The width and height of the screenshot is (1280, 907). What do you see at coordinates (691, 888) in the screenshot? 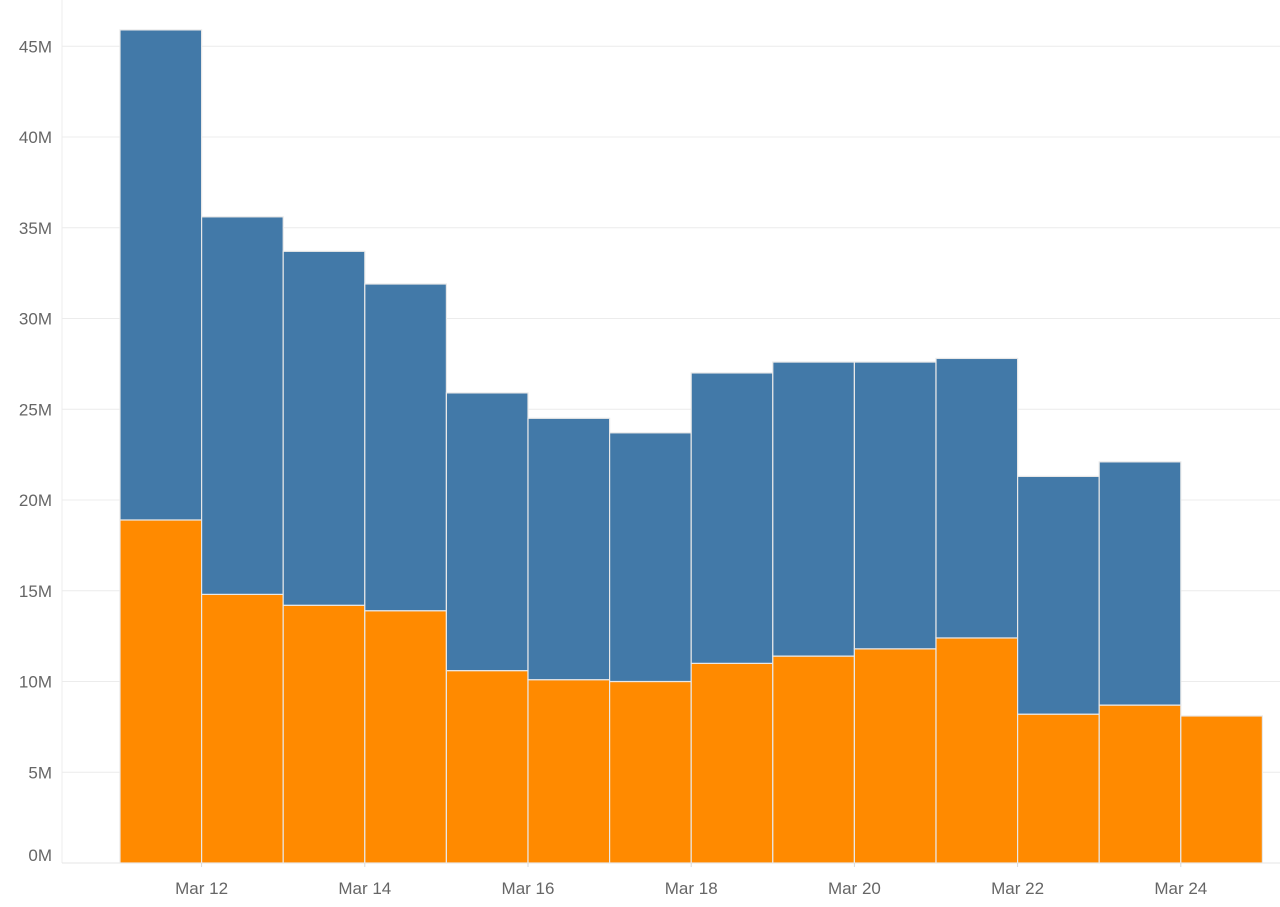
I see `x-tick-label: Mar 18` at bounding box center [691, 888].